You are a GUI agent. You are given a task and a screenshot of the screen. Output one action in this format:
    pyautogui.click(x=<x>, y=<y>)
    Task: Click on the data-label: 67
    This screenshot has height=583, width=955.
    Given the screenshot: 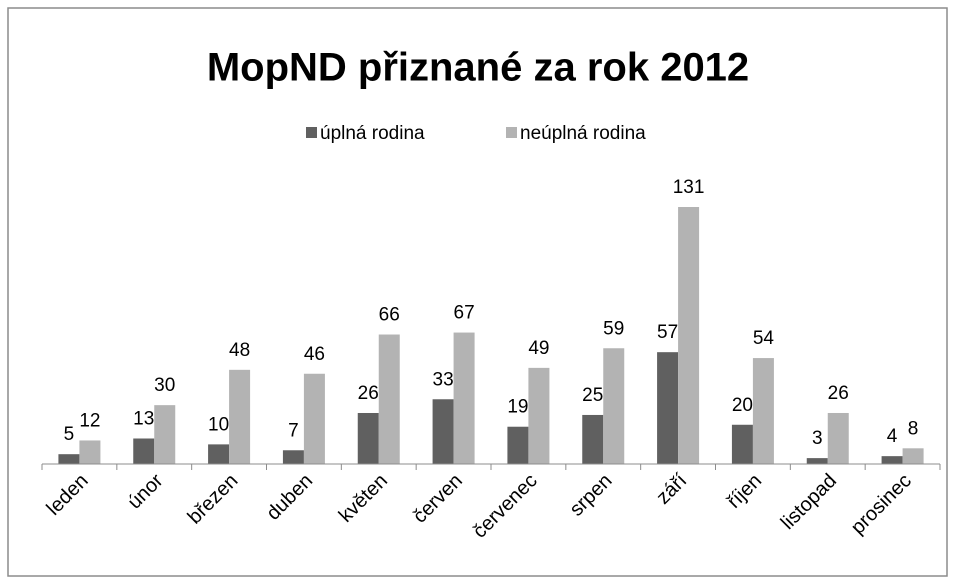 What is the action you would take?
    pyautogui.click(x=464, y=313)
    